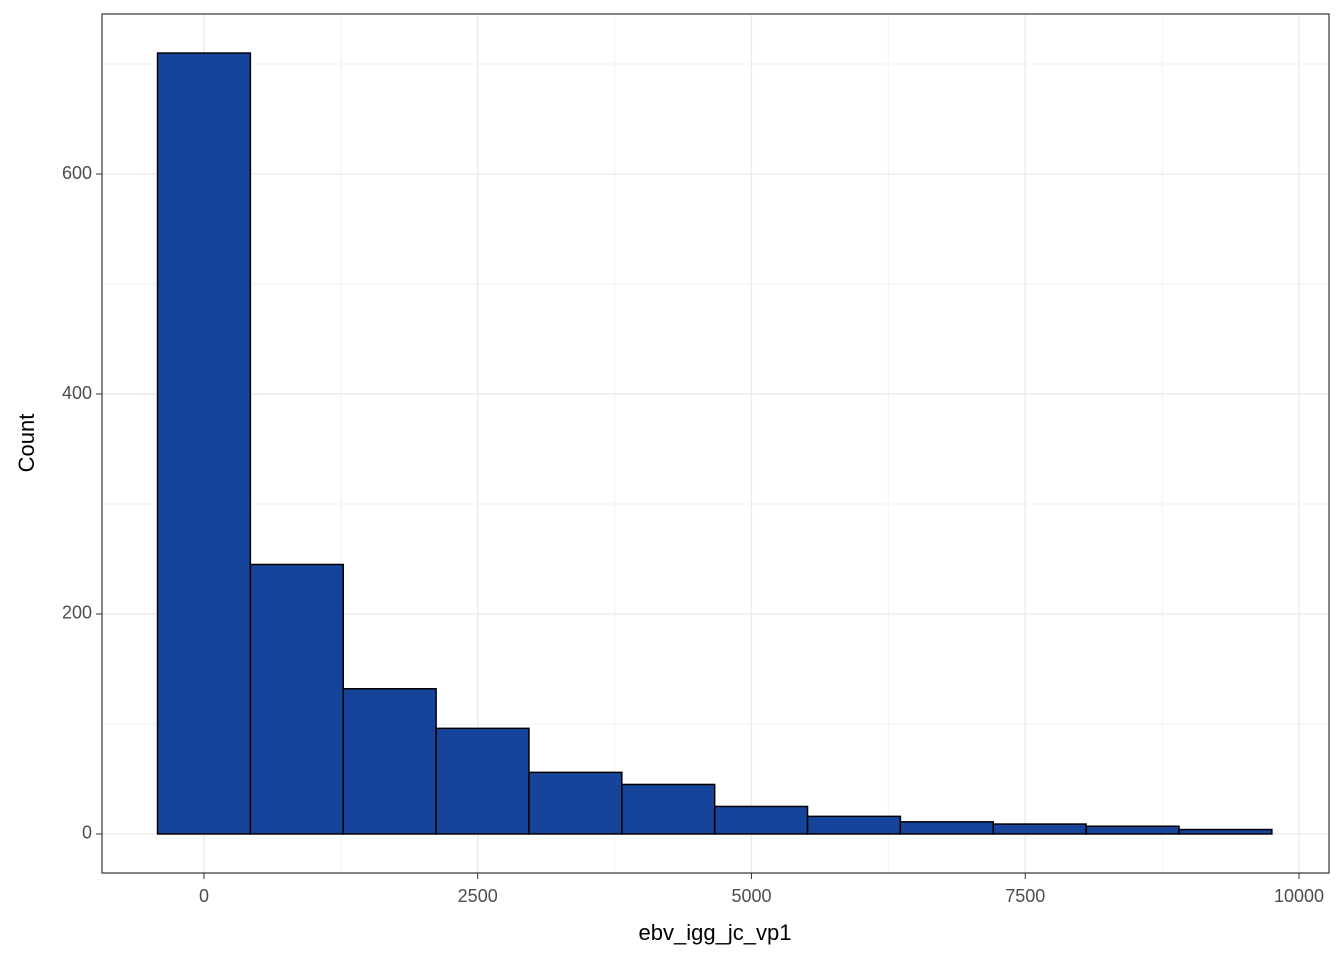 The height and width of the screenshot is (960, 1344). Describe the element at coordinates (77, 613) in the screenshot. I see `y-tick-label: 200` at that location.